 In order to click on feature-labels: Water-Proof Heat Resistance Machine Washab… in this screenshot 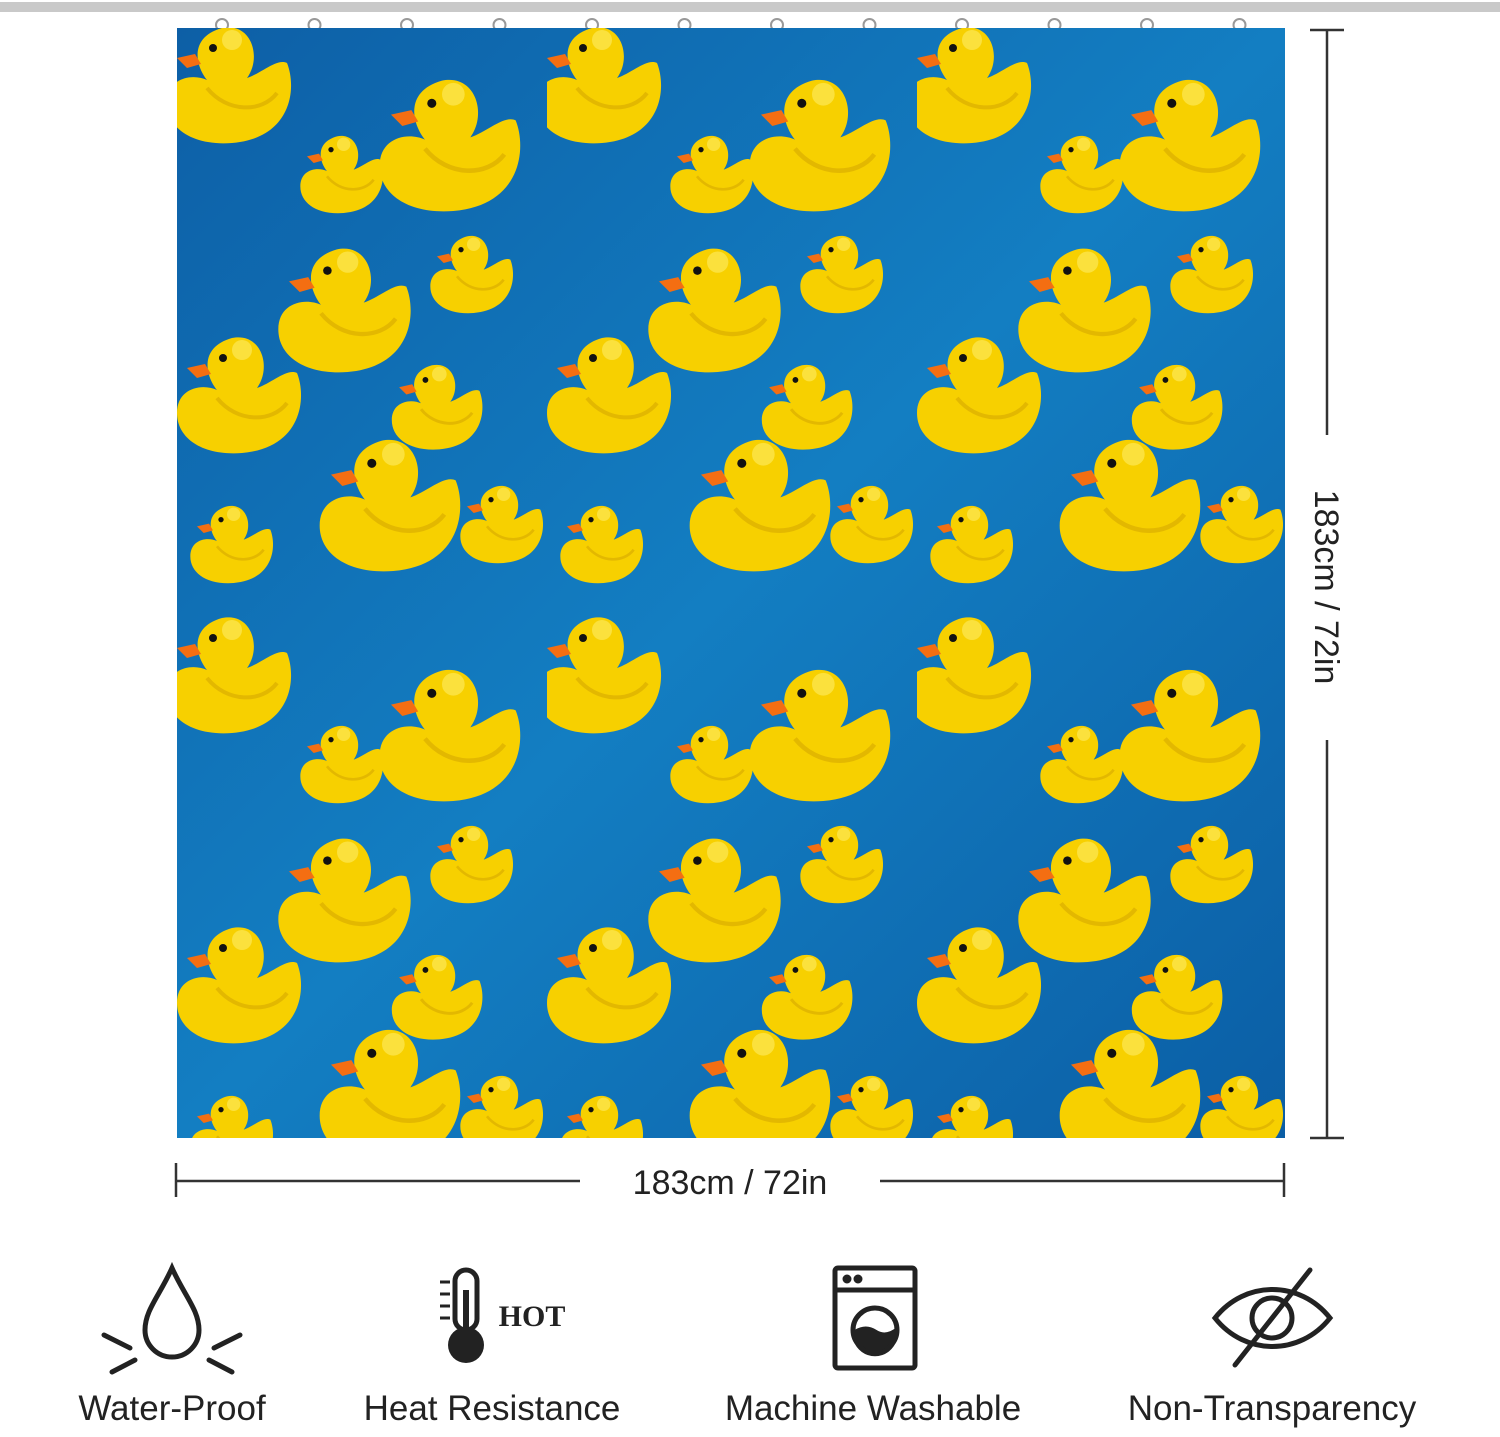, I will do `click(747, 1408)`.